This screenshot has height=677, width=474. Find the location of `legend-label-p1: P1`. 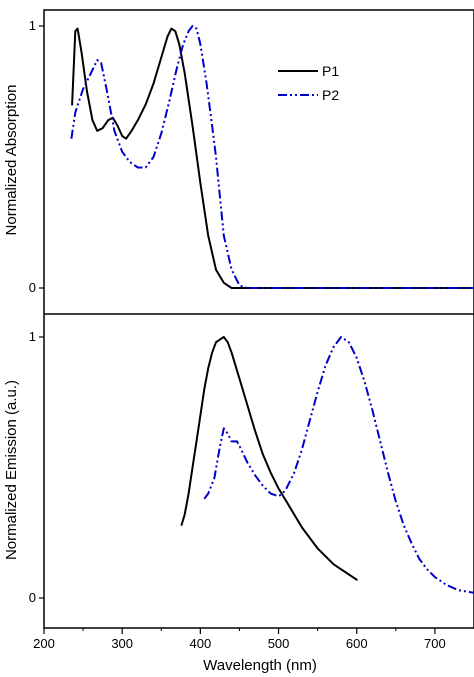

legend-label-p1: P1 is located at coordinates (330, 71).